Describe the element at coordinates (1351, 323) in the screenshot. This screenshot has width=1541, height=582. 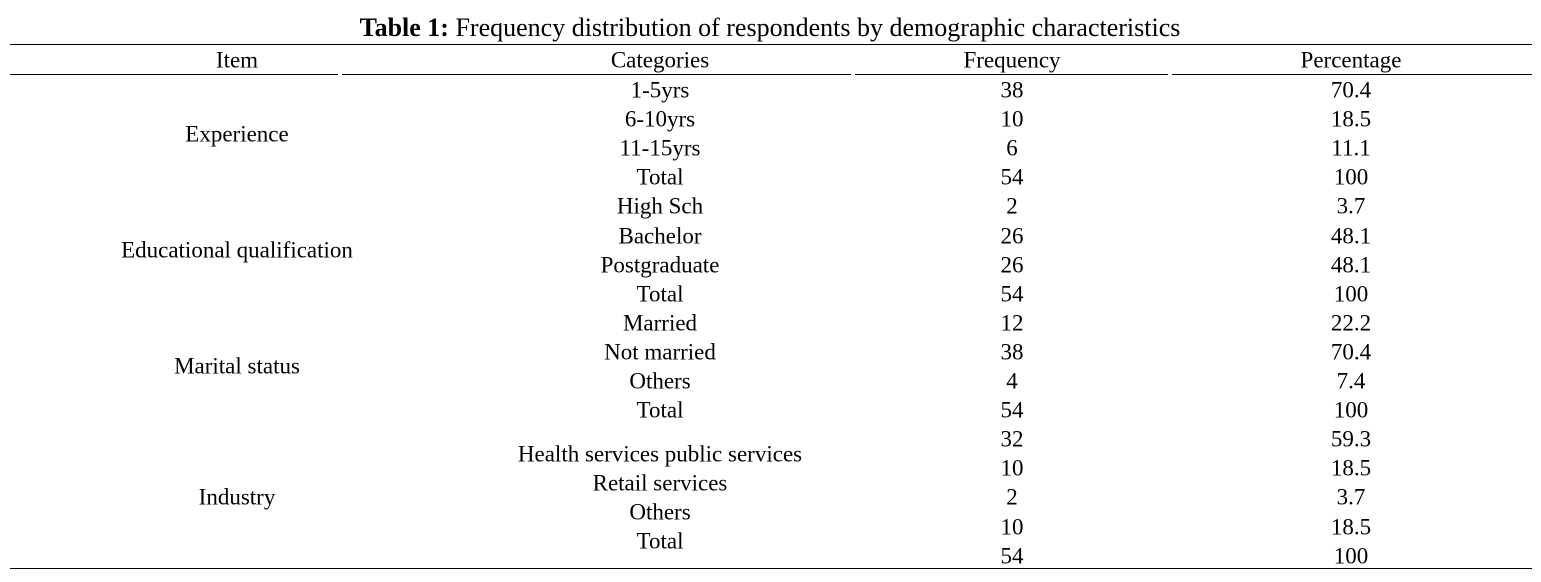
I see `percentage-cell: 22.2` at that location.